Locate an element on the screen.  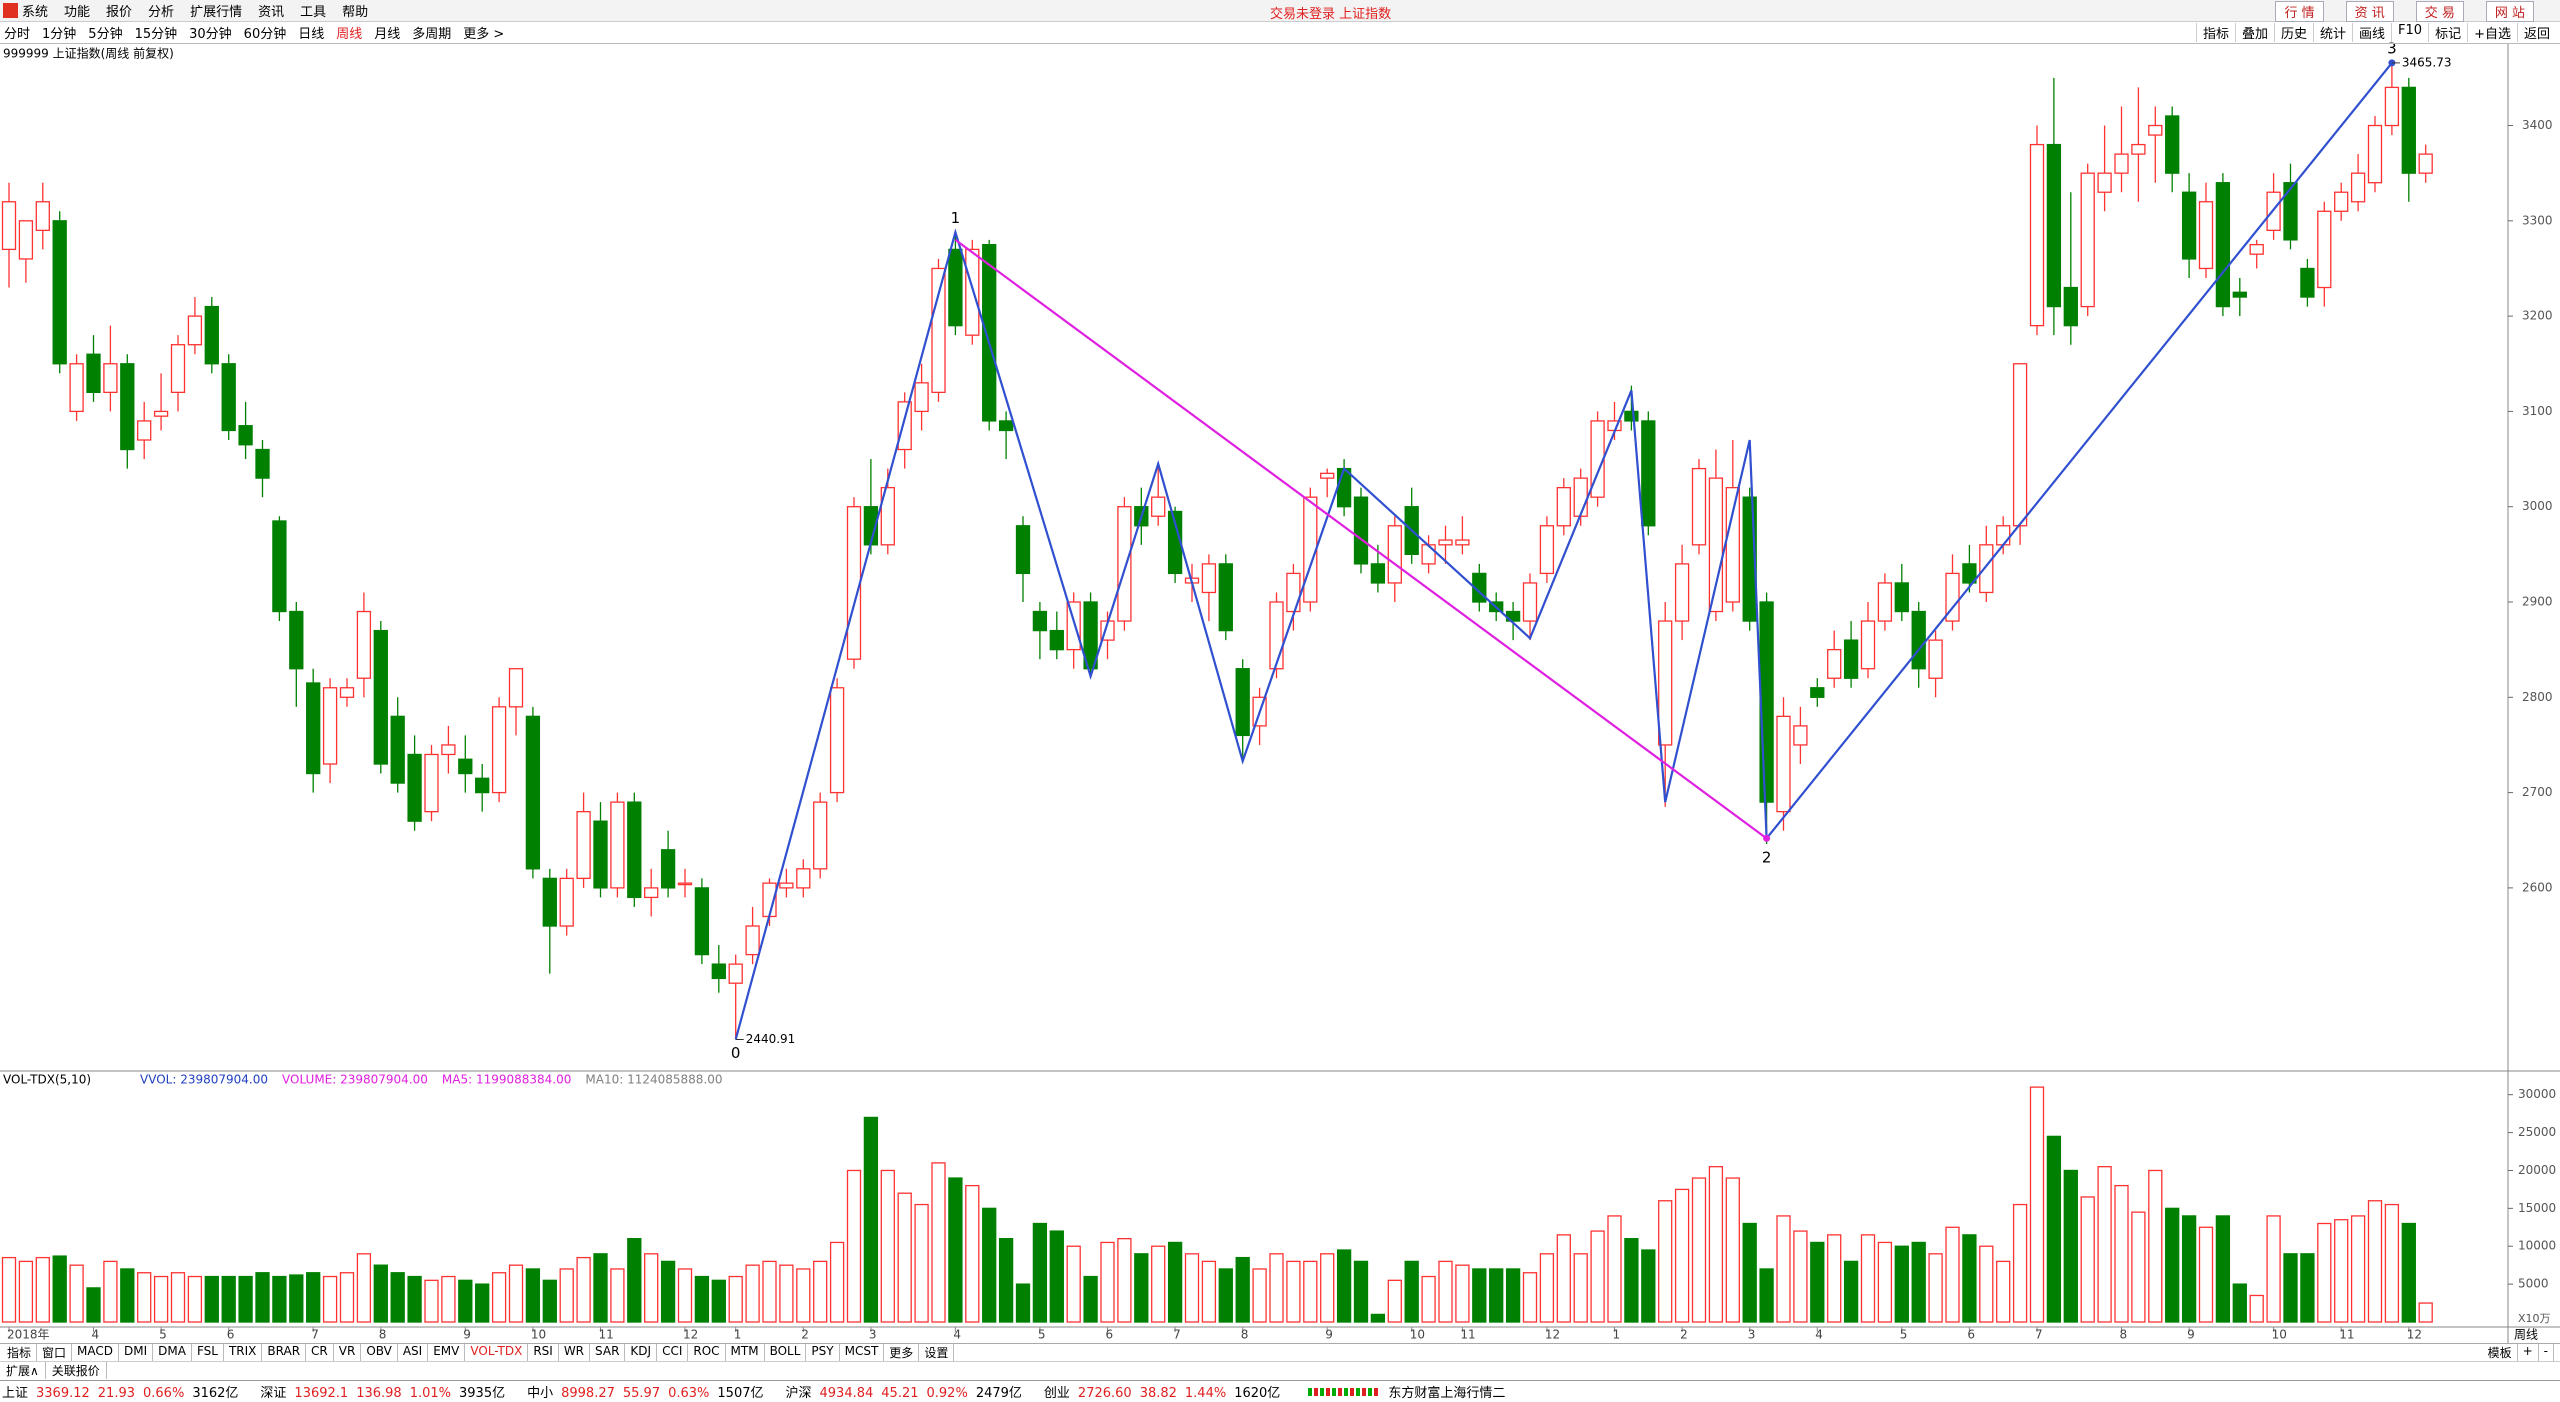
period-button: 5分钟 is located at coordinates (105, 34).